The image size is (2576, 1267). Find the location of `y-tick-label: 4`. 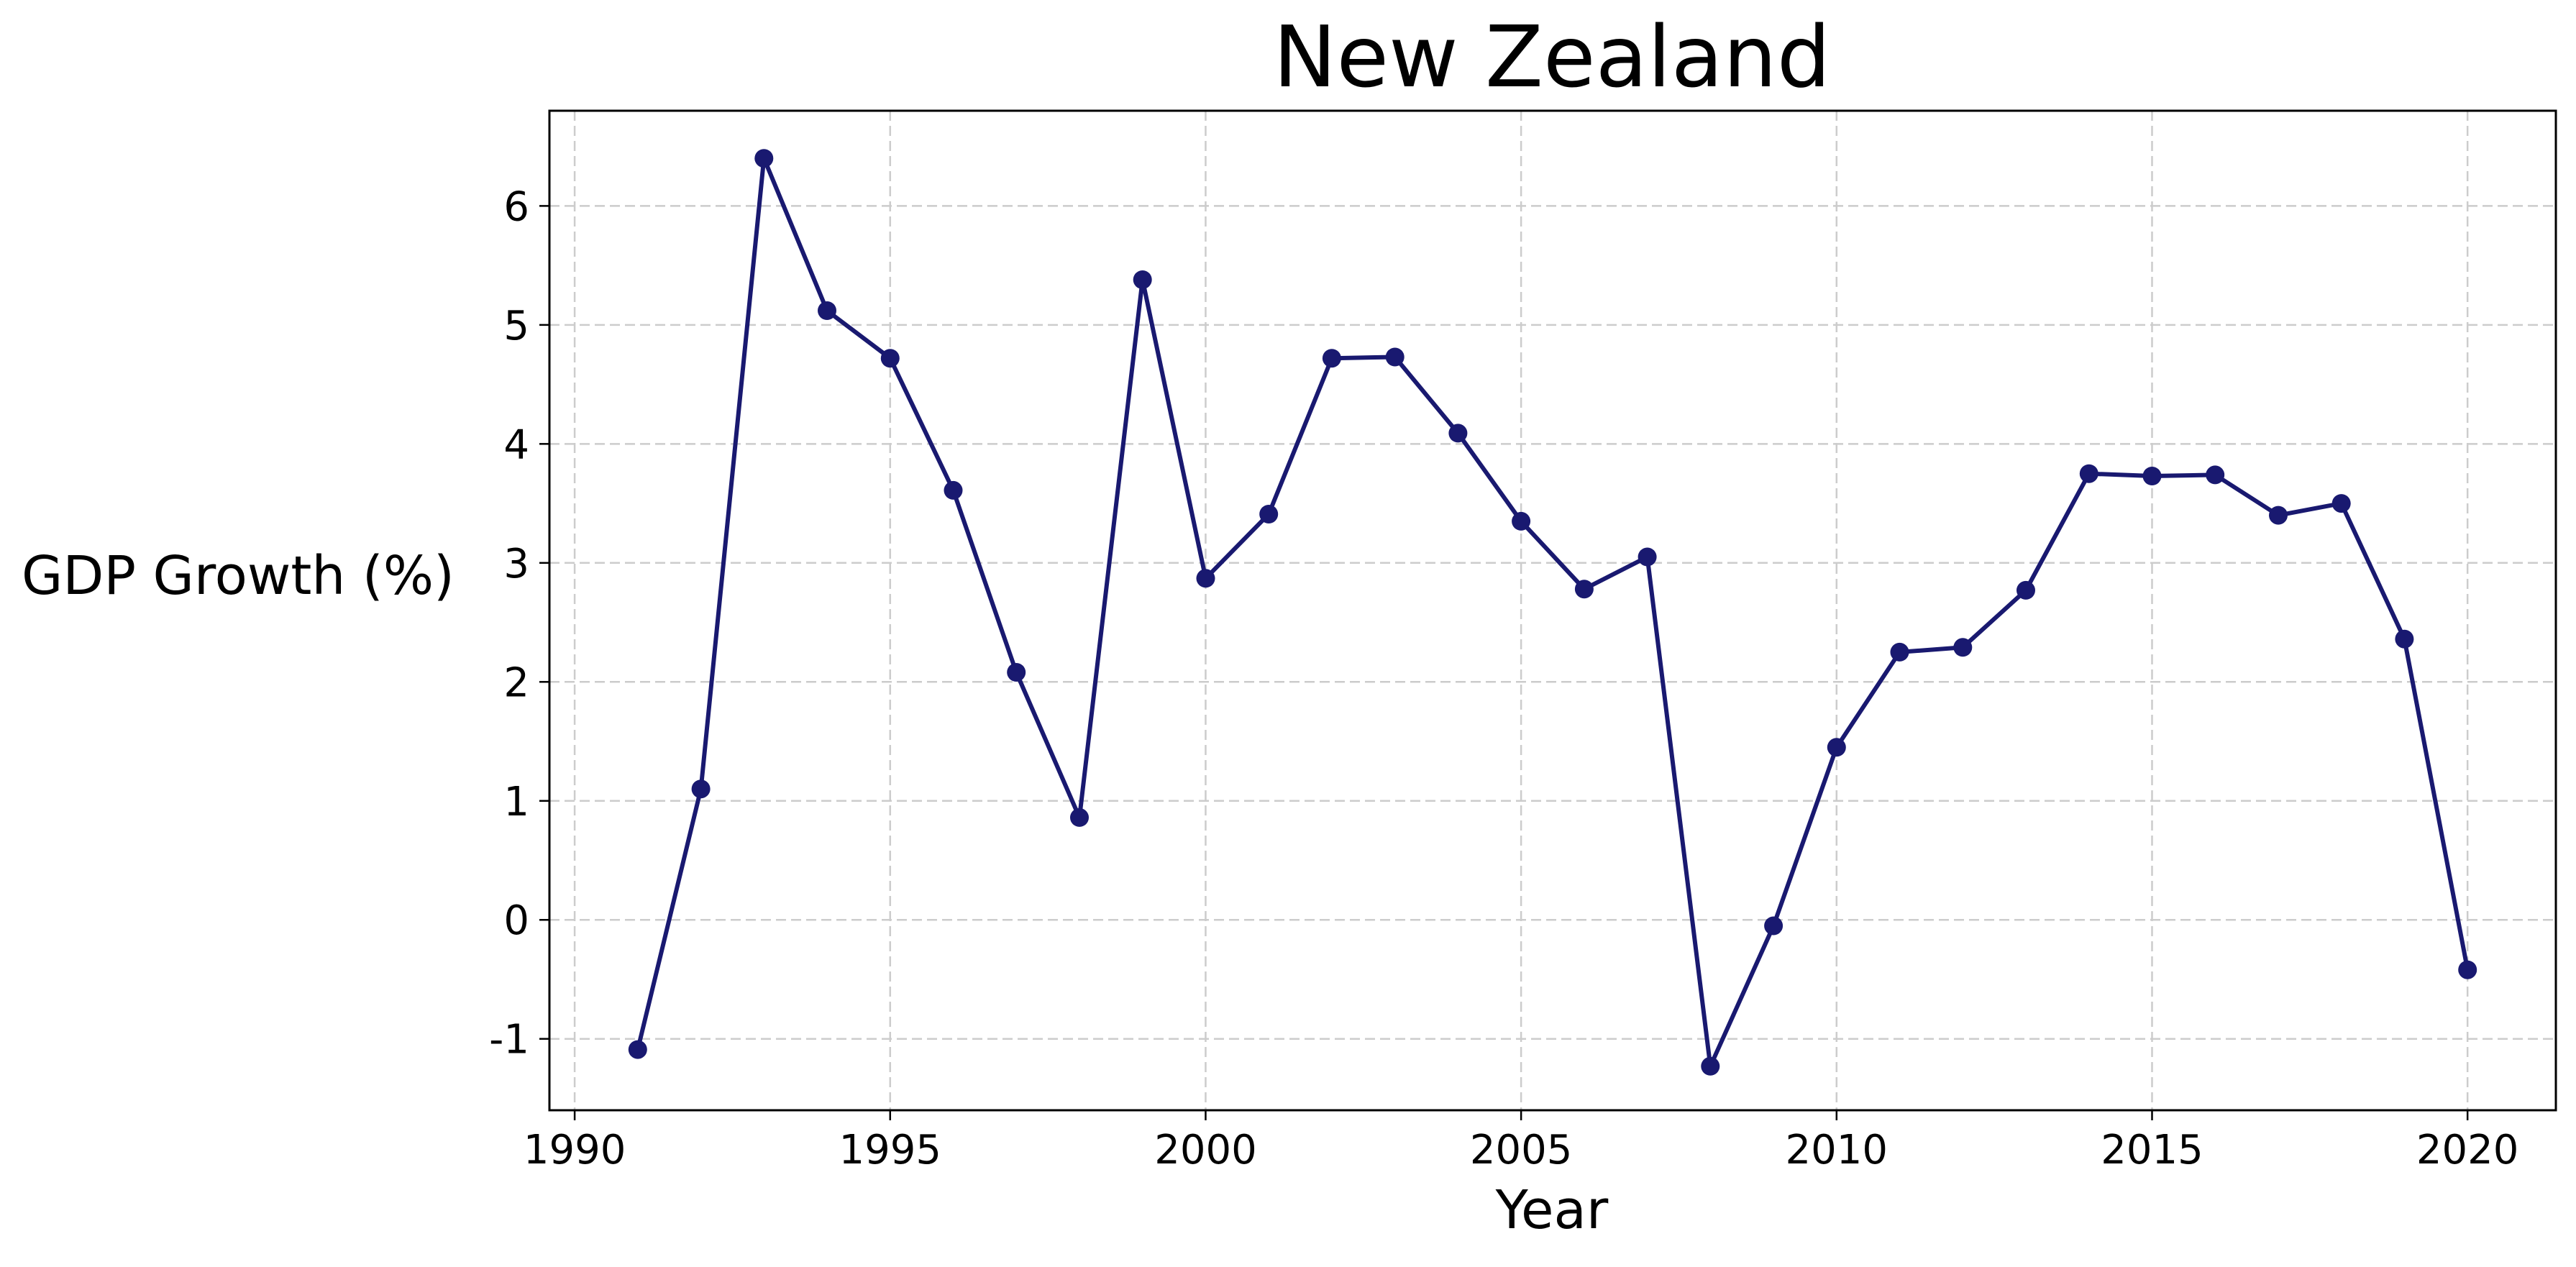

y-tick-label: 4 is located at coordinates (516, 444).